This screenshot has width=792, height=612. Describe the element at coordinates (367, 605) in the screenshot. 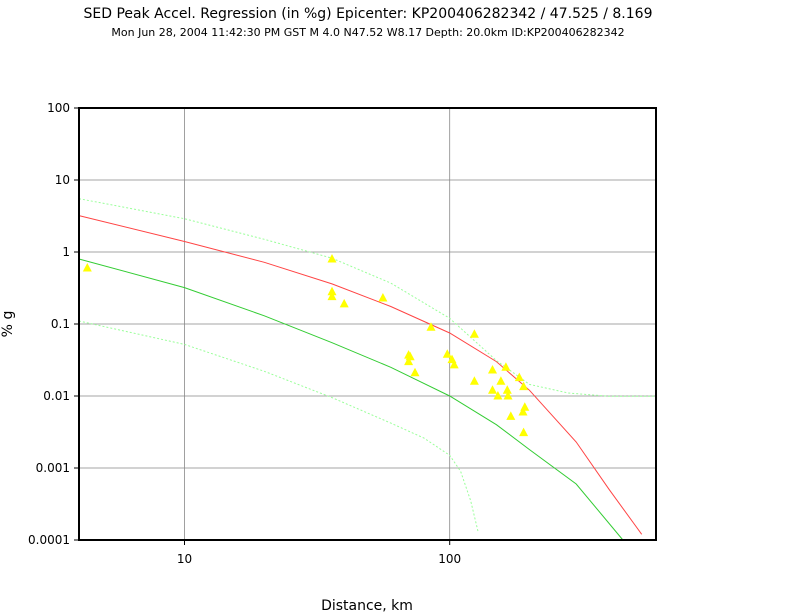

I see `x-axis-label: Distance, km` at that location.